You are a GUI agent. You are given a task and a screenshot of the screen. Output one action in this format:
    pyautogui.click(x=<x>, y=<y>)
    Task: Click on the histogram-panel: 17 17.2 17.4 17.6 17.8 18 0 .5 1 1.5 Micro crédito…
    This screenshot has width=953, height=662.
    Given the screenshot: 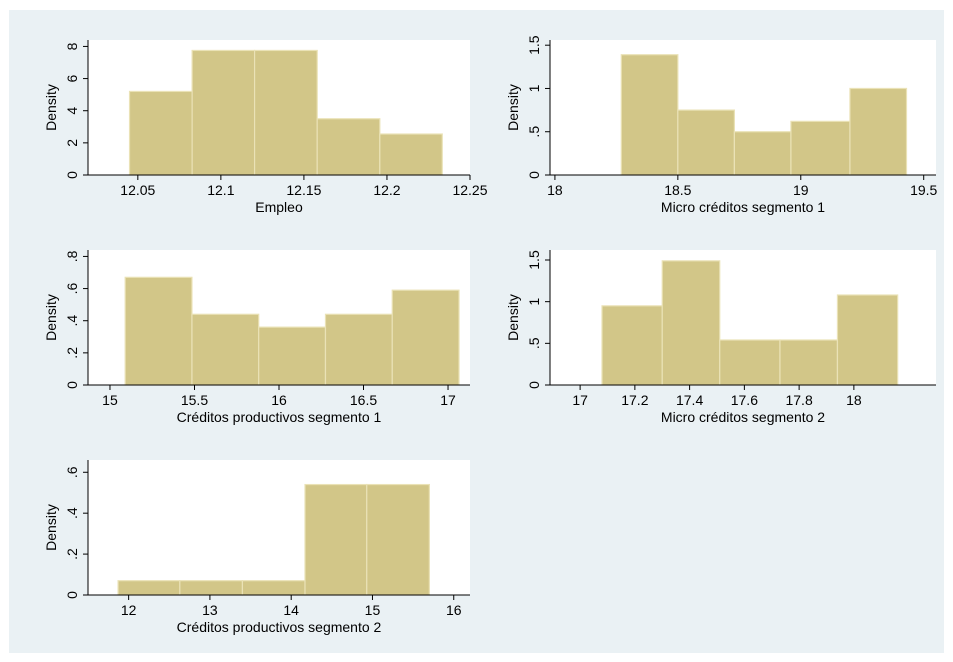 What is the action you would take?
    pyautogui.click(x=720, y=337)
    